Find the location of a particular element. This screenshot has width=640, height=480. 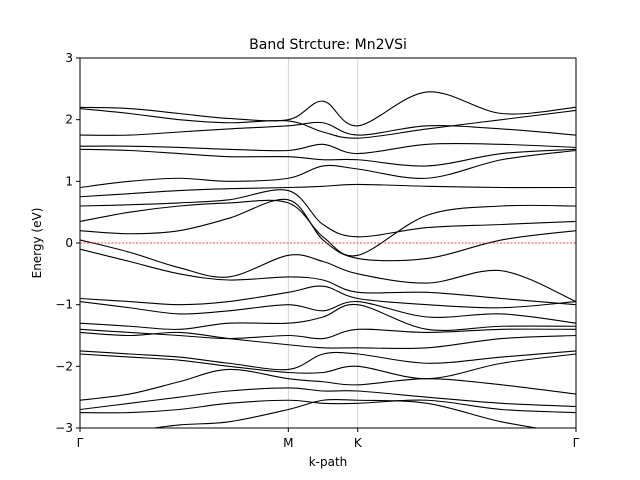

y-tick-label-5: 2 is located at coordinates (69, 120).